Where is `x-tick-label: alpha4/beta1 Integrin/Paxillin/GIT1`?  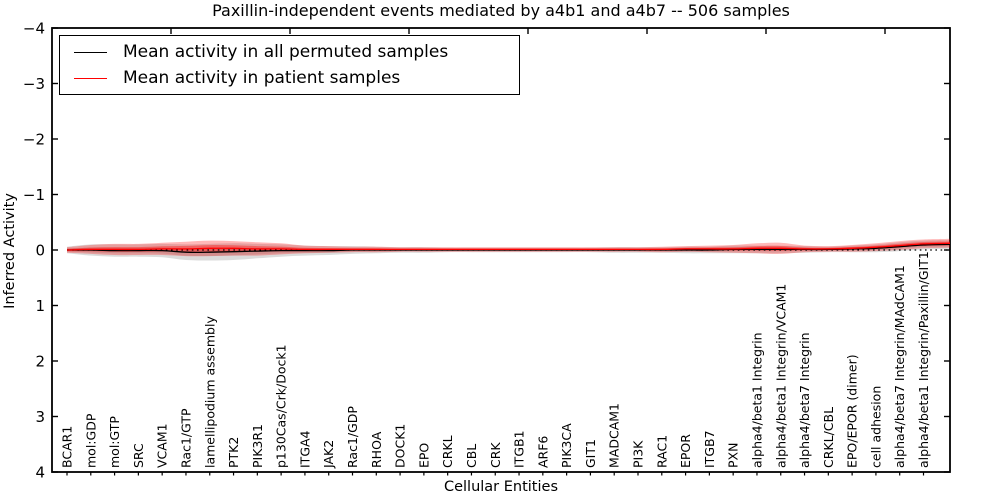 x-tick-label: alpha4/beta1 Integrin/Paxillin/GIT1 is located at coordinates (923, 359).